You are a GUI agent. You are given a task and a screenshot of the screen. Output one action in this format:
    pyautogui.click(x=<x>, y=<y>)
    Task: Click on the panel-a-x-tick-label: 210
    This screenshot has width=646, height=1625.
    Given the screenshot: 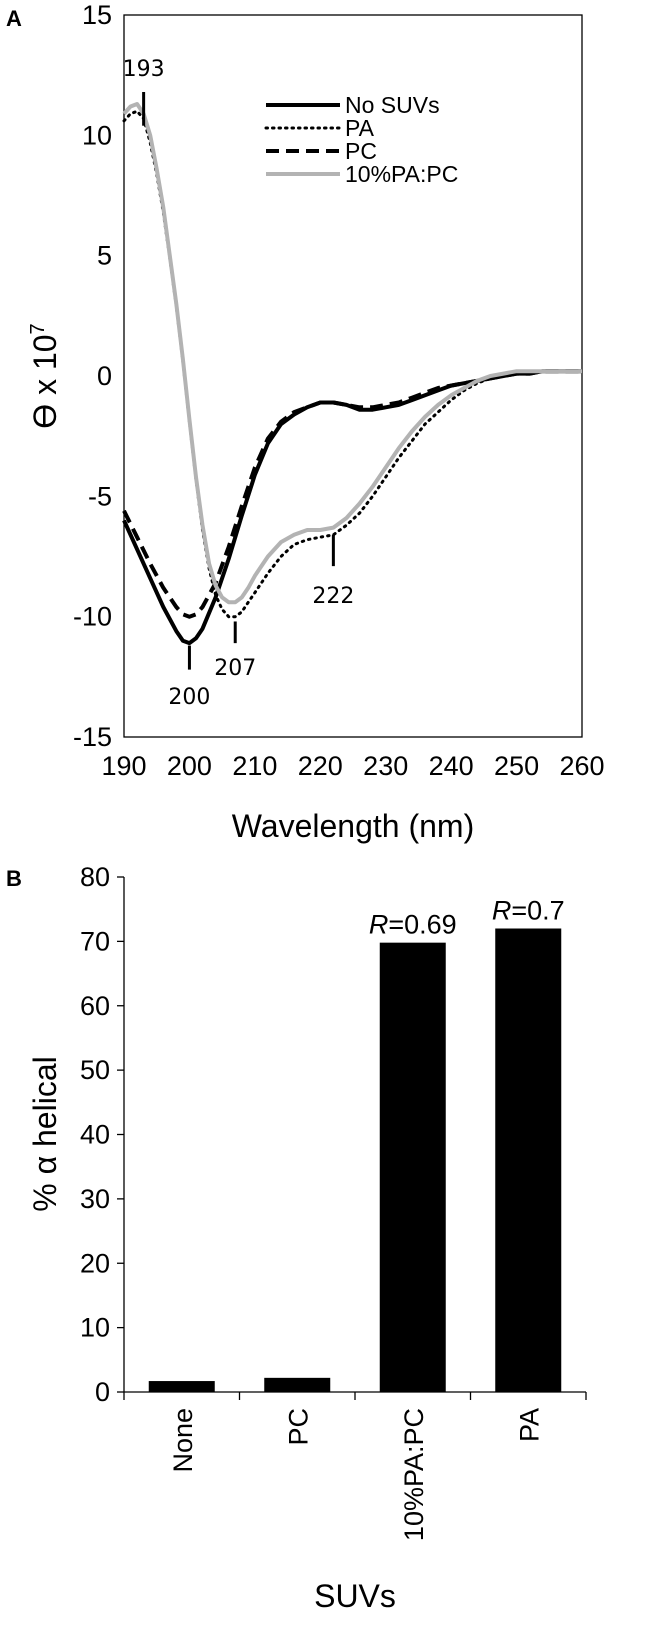 What is the action you would take?
    pyautogui.click(x=254, y=766)
    